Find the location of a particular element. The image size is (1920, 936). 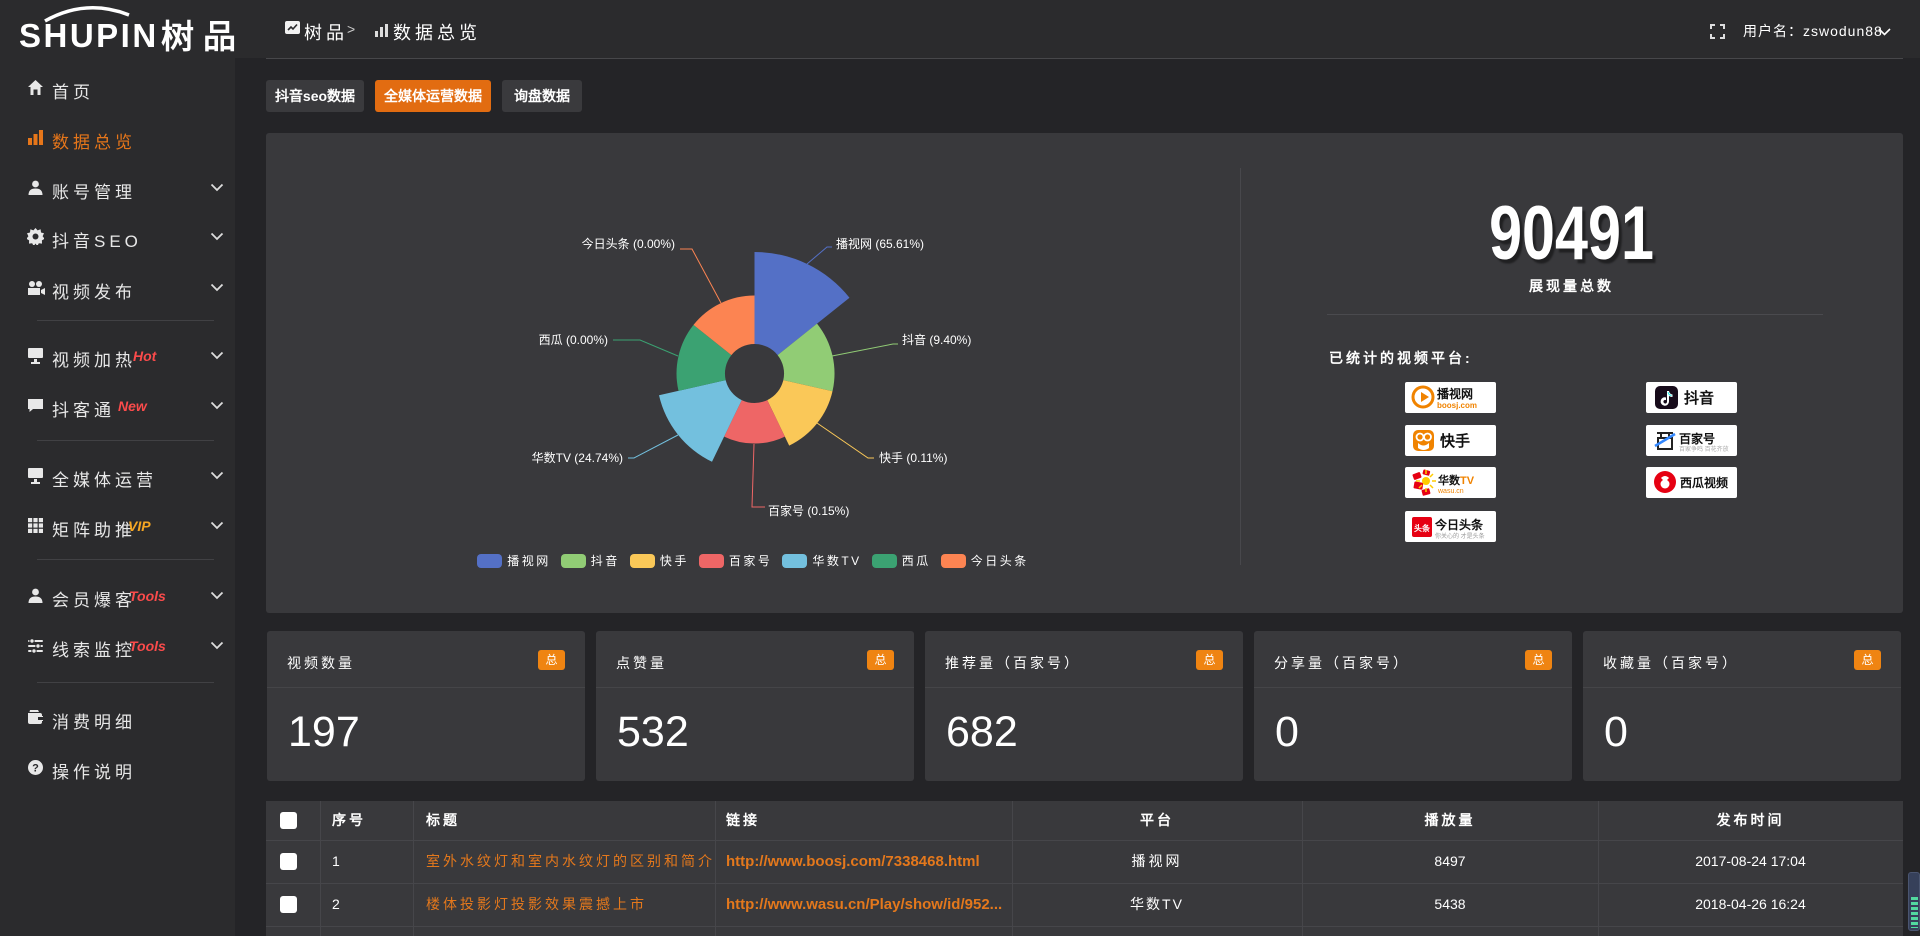

svg-text: 华数TV (24.74%) is located at coordinates (577, 457).